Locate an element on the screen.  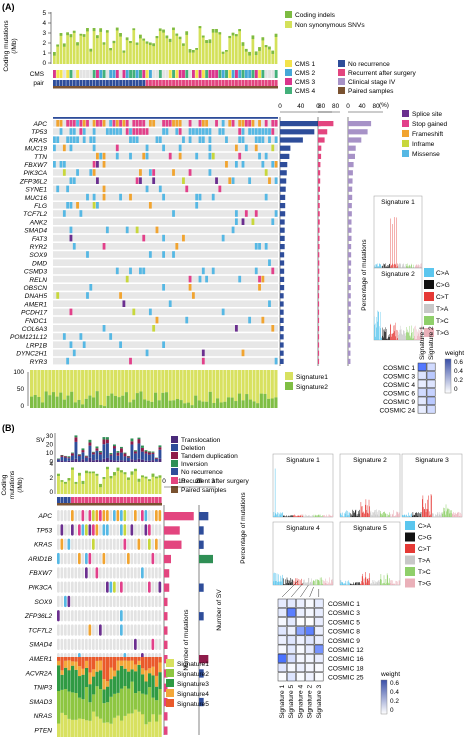
b-clin-legend-label: No recurrence is located at coordinates (202, 472).